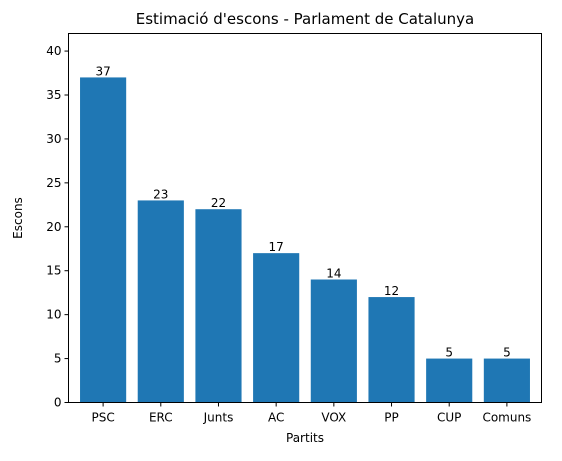 The width and height of the screenshot is (562, 461). Describe the element at coordinates (160, 194) in the screenshot. I see `bar-value-label: 23` at that location.